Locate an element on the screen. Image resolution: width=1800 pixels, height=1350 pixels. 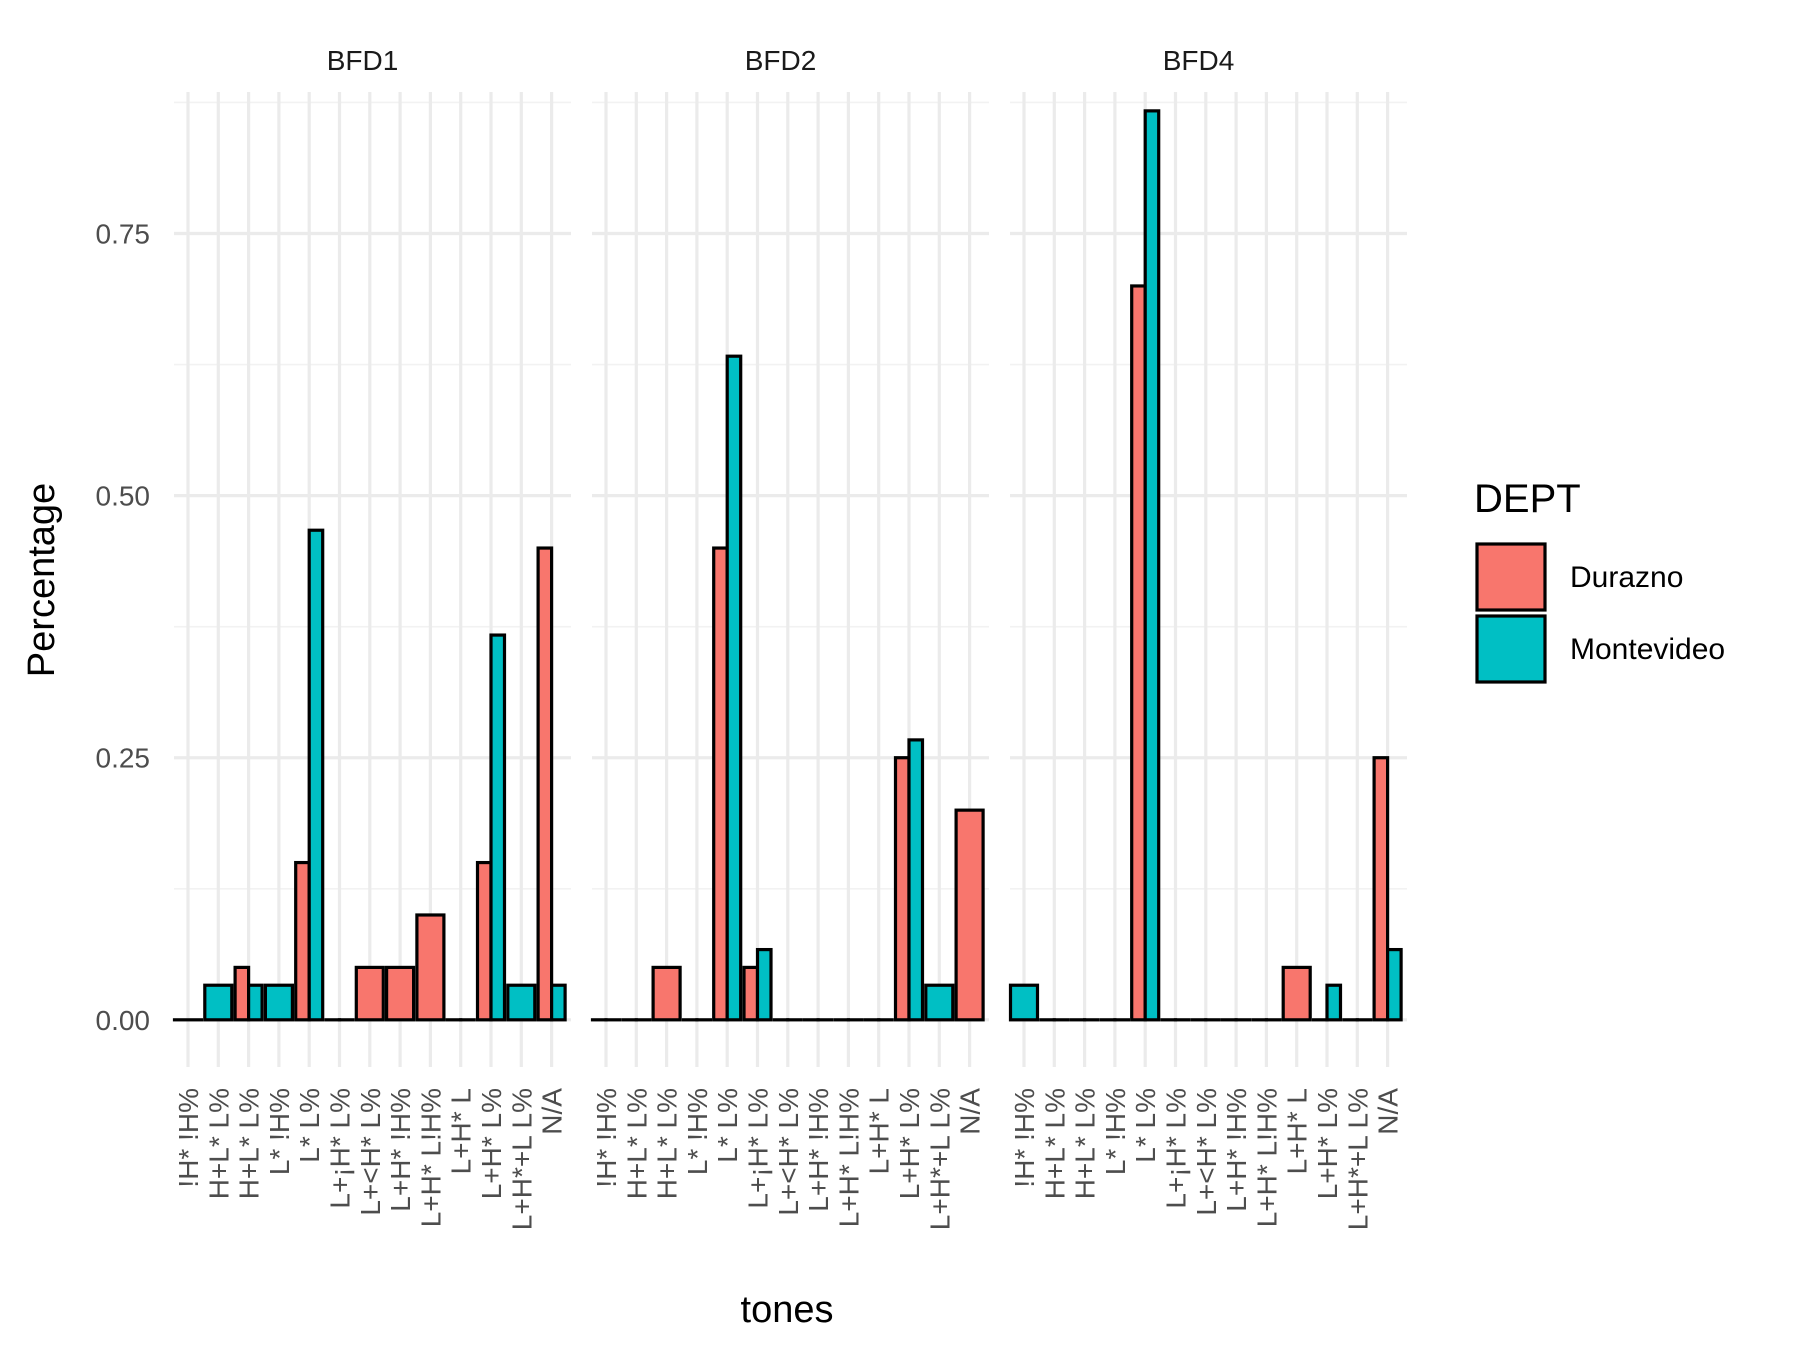
legend: DEPT Durazno Montevideo is located at coordinates (1599, 580).